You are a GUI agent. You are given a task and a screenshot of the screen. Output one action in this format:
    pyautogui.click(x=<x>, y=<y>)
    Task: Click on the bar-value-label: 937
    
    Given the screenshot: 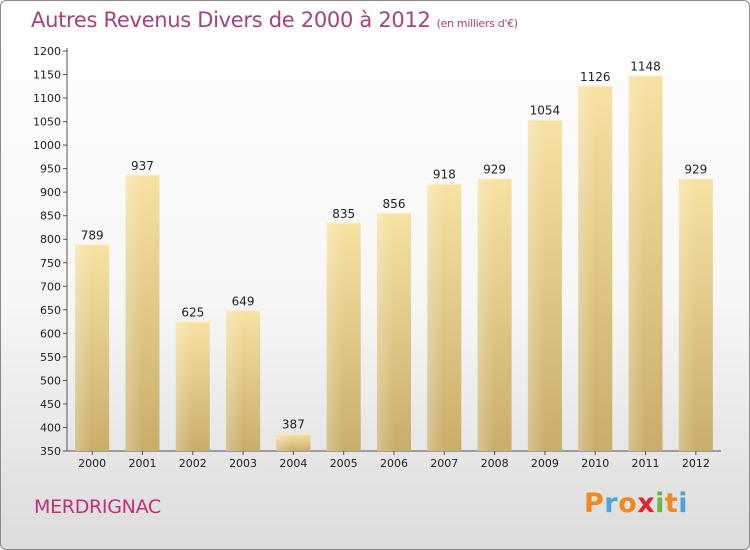 What is the action you would take?
    pyautogui.click(x=142, y=166)
    